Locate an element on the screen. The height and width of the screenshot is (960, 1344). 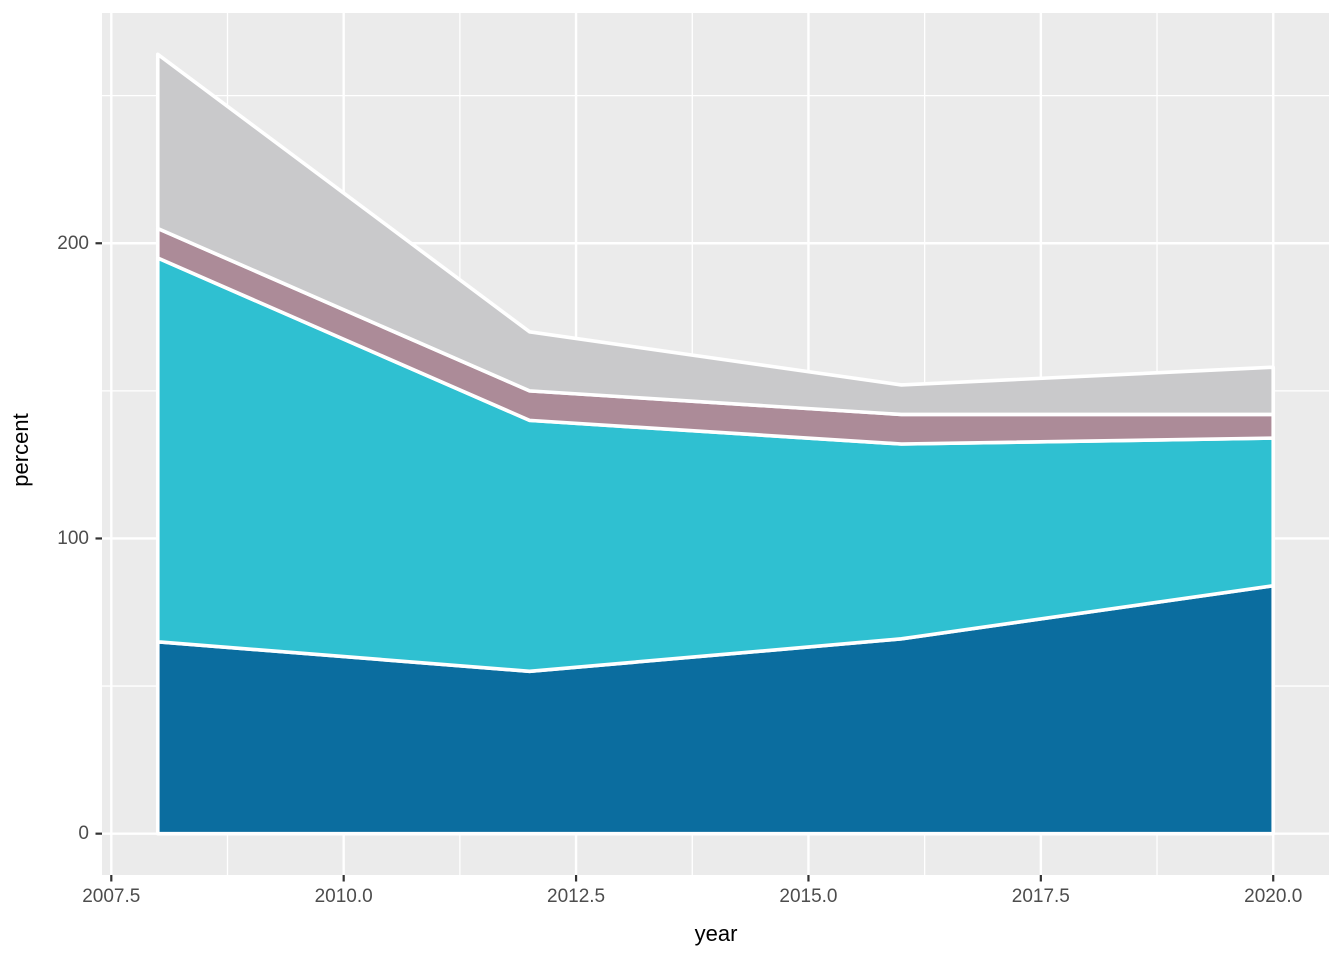
x-tick-label: 2020.0 is located at coordinates (1273, 896).